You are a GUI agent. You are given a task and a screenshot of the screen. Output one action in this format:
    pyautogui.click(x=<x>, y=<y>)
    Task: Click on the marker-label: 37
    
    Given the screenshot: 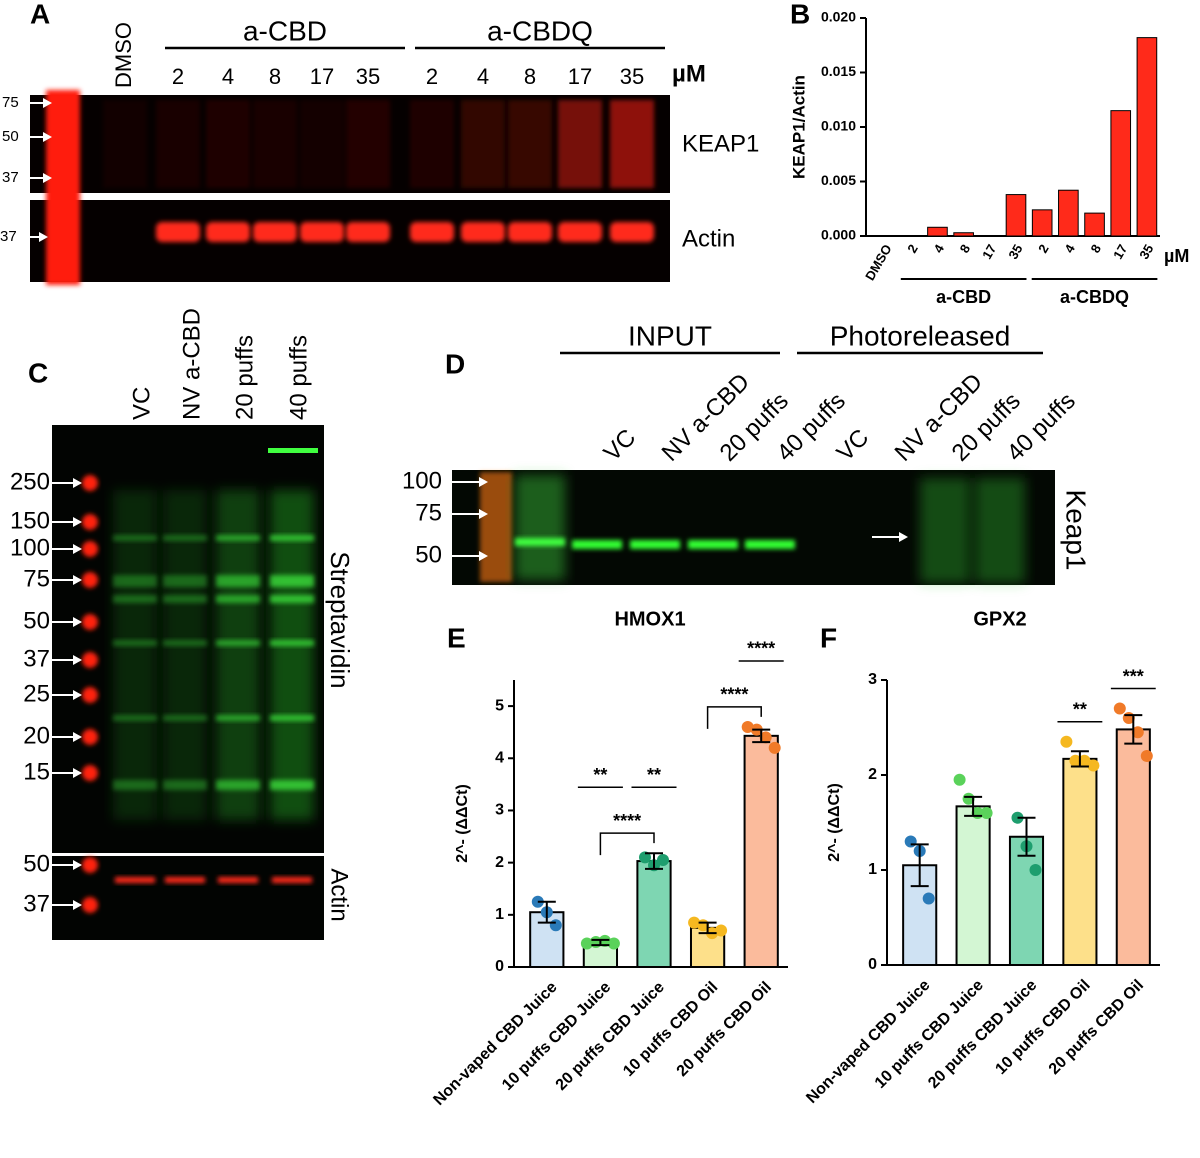 What is the action you would take?
    pyautogui.click(x=36, y=903)
    